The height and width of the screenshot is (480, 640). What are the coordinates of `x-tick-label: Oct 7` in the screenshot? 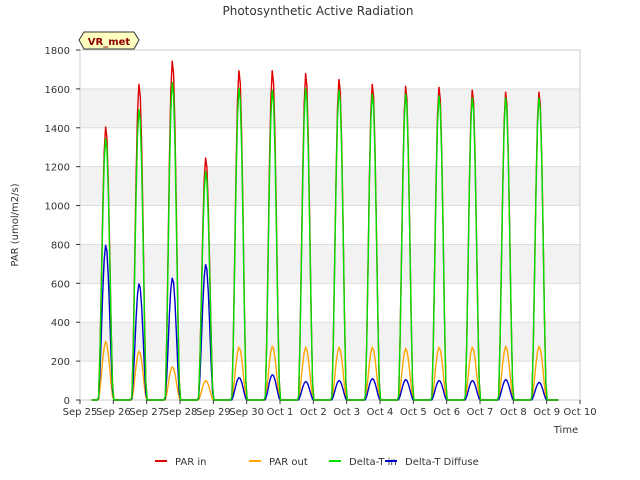 It's located at (480, 412).